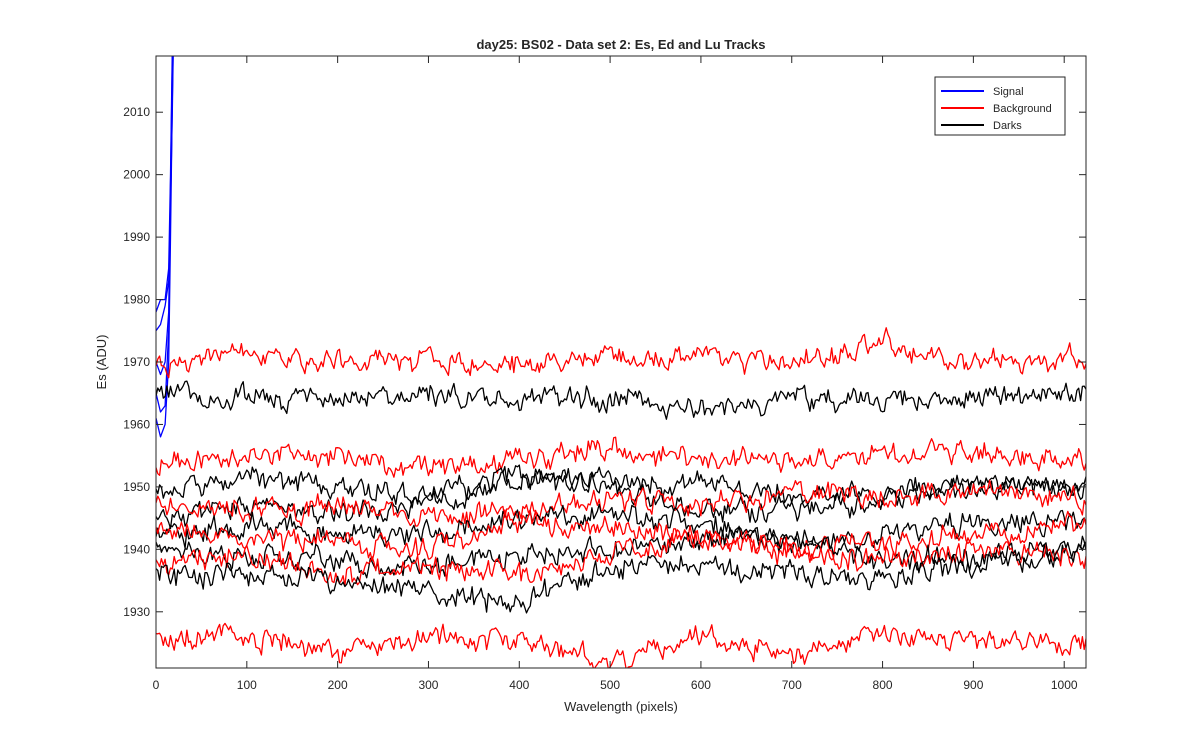 This screenshot has height=750, width=1200. I want to click on y-tick-label: 2000, so click(136, 175).